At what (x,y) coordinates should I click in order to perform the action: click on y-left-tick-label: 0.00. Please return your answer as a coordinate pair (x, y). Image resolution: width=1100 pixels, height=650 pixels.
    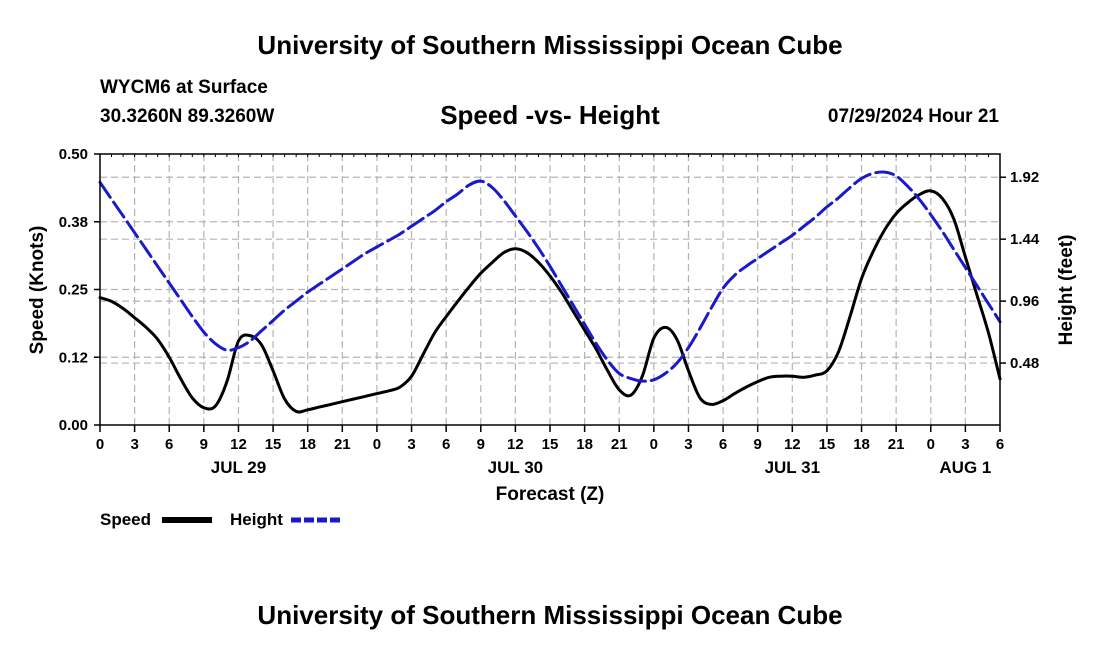
    Looking at the image, I should click on (73, 425).